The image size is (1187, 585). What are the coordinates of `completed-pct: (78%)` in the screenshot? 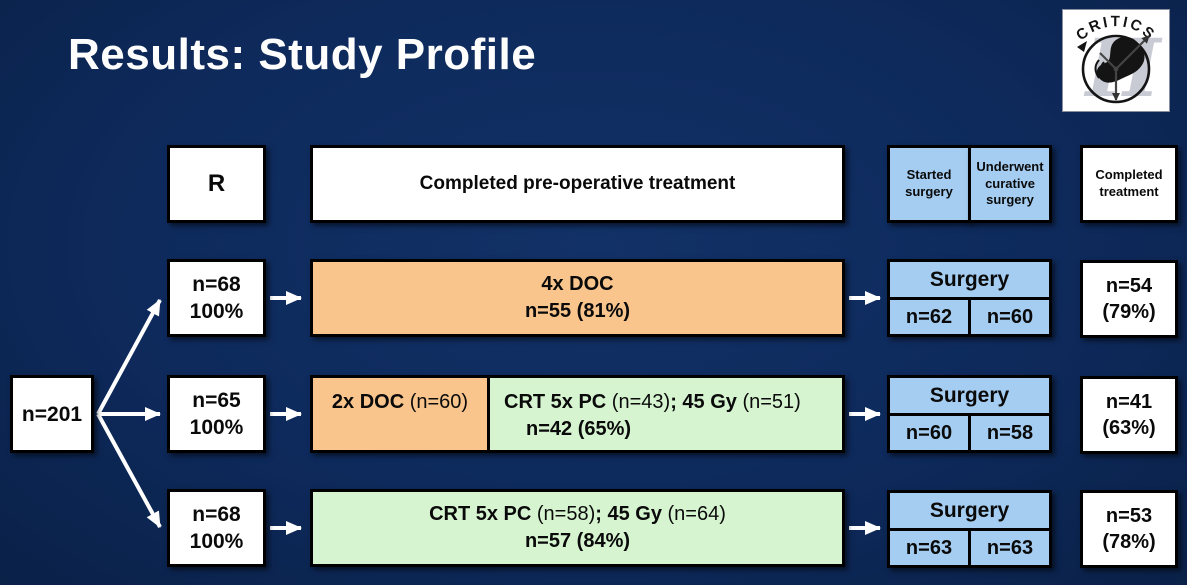 It's located at (1129, 542).